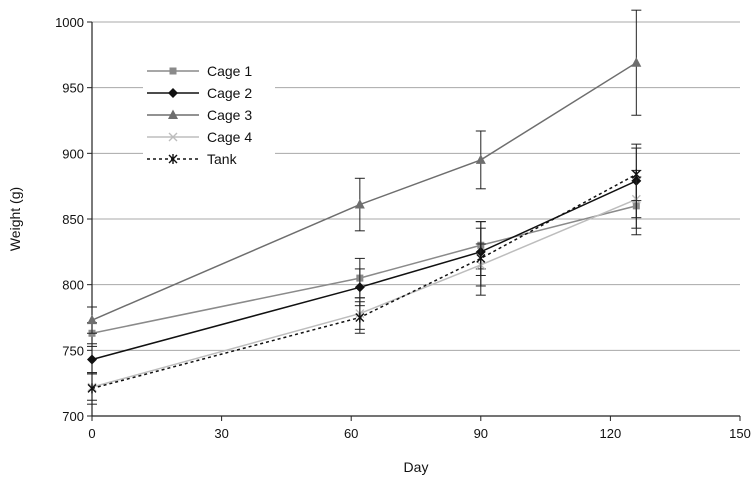 This screenshot has width=756, height=477. I want to click on legend-entry-cage-4: Cage 4, so click(199, 137).